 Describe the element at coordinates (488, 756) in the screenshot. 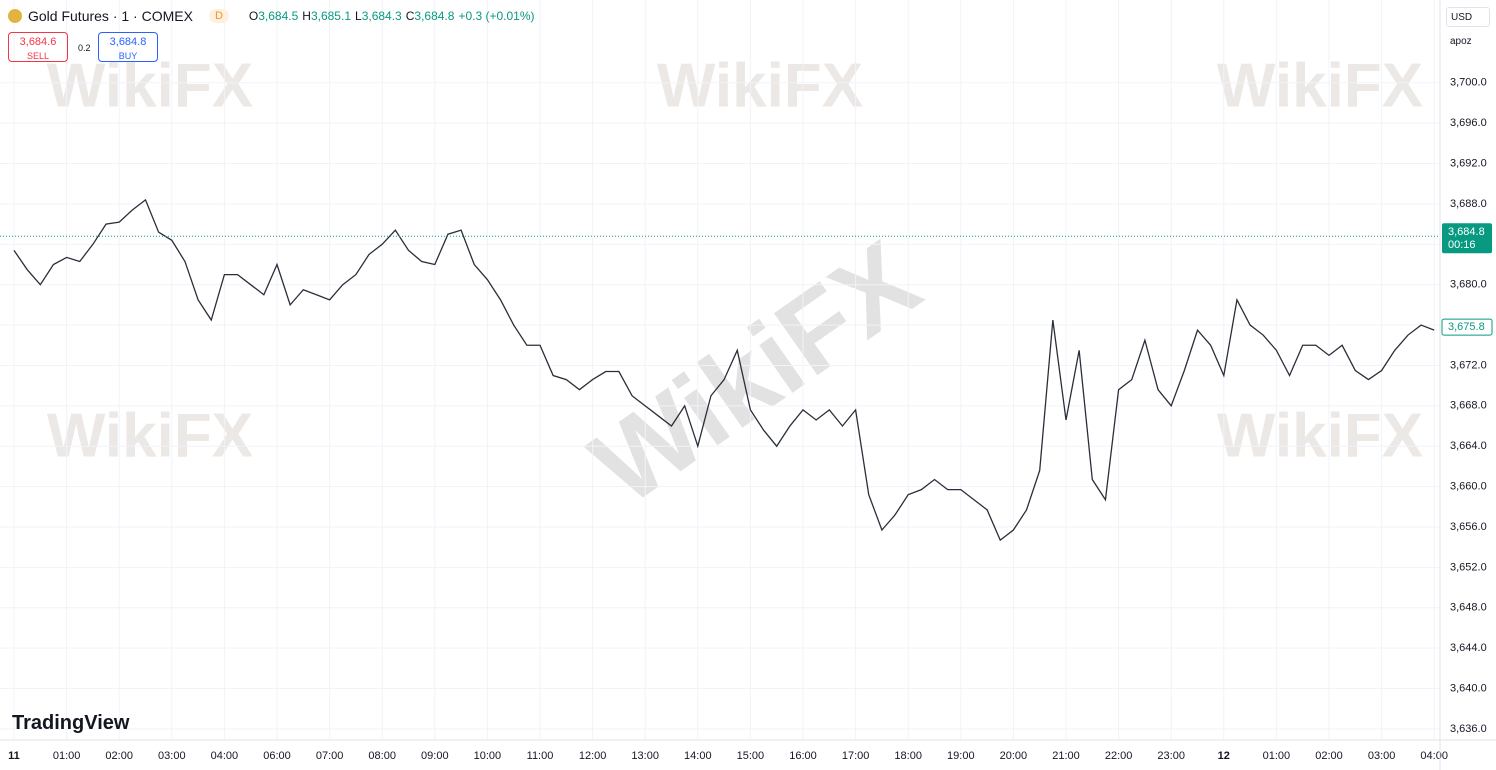

I see `x-tick-label: 10:00` at that location.